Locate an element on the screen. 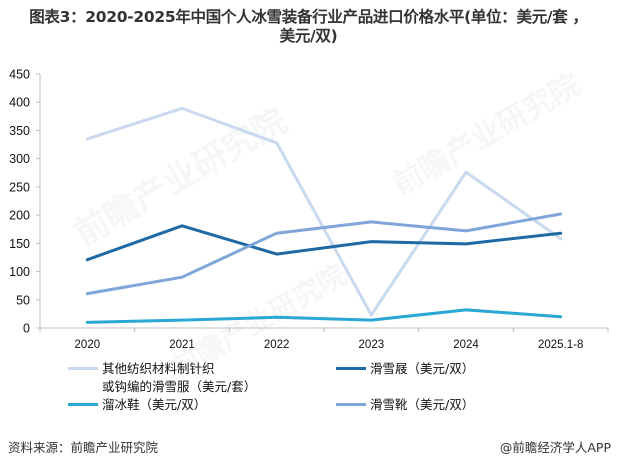  y-tick-label: 100 is located at coordinates (19, 272).